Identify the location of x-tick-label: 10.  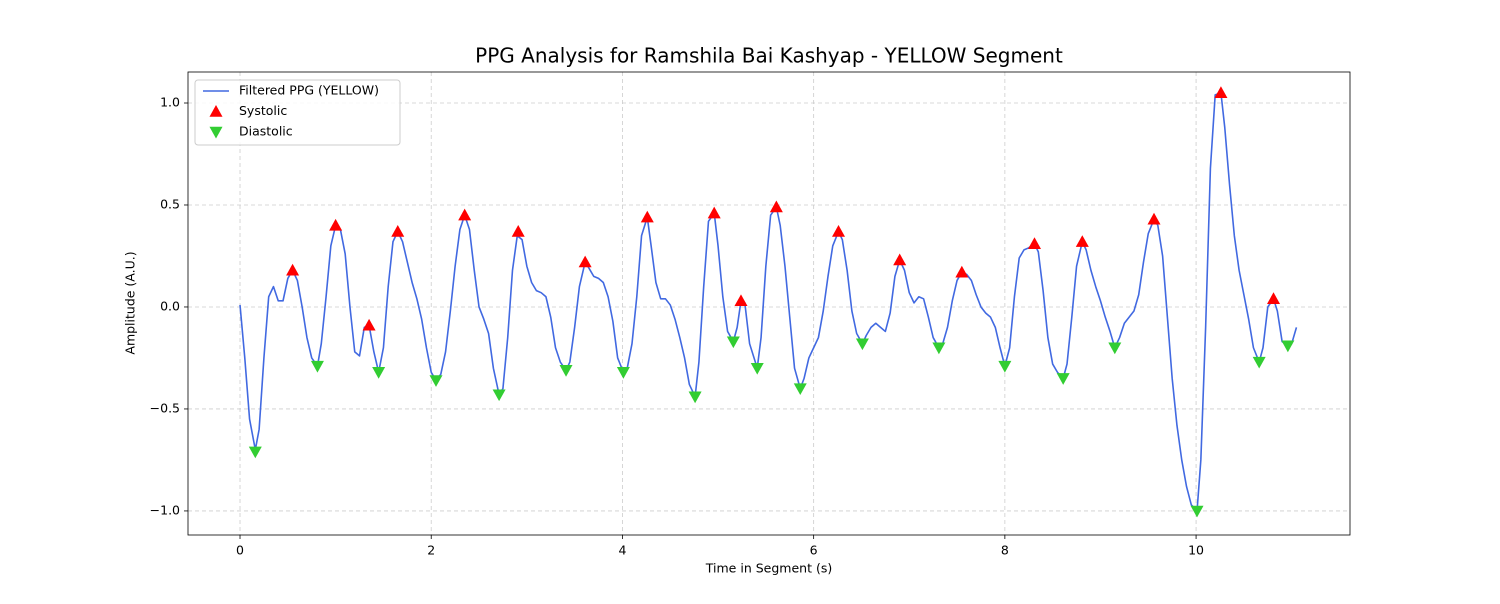
(1196, 550).